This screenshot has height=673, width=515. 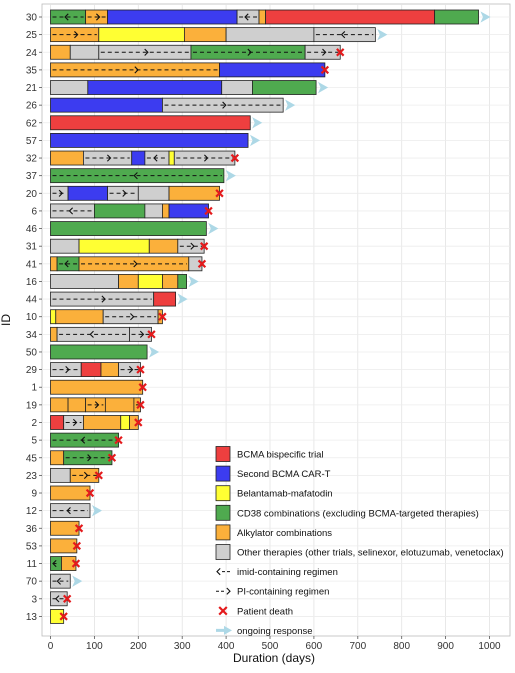 What do you see at coordinates (357, 646) in the screenshot?
I see `x-tick-label: 700` at bounding box center [357, 646].